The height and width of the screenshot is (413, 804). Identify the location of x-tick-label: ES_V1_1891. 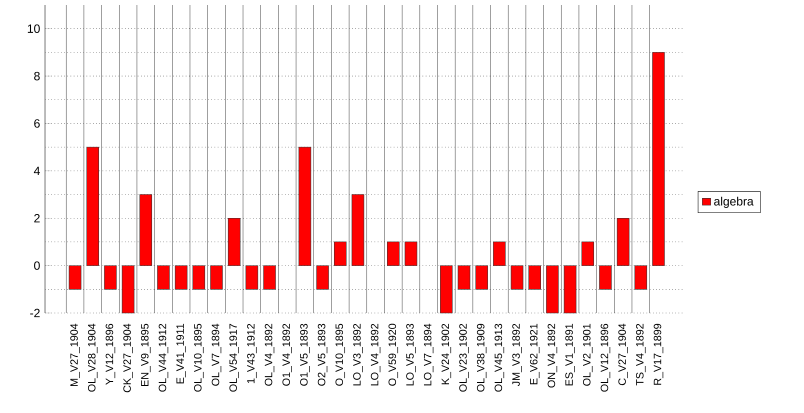
(570, 355).